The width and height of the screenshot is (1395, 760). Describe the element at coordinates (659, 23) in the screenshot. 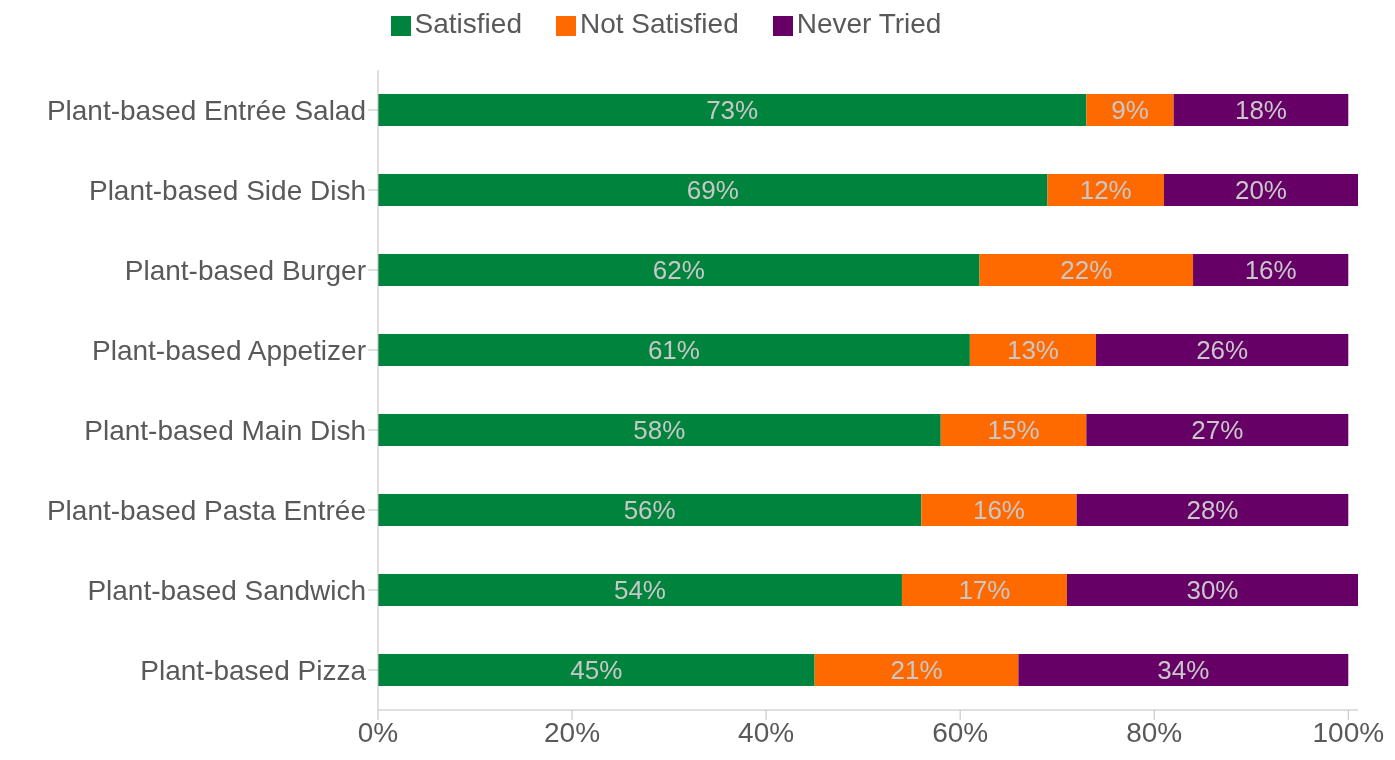

I see `legend-label: Not Satisfied` at that location.